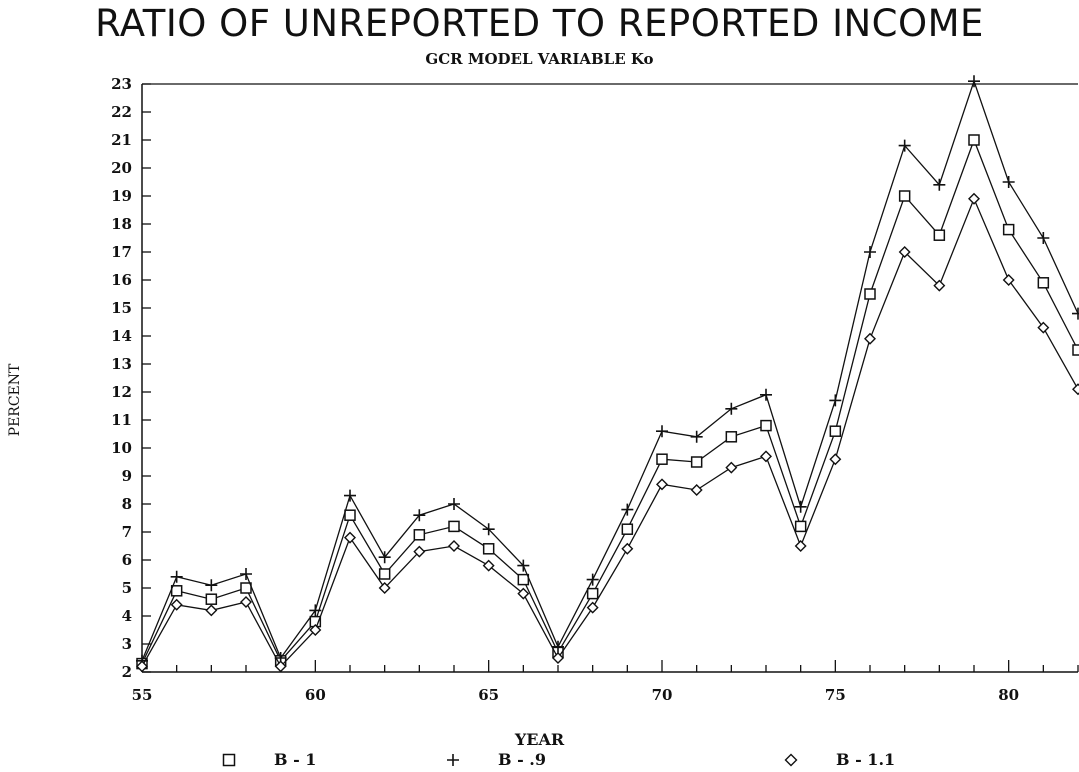  I want to click on legend-label: B - 1.1, so click(866, 759).